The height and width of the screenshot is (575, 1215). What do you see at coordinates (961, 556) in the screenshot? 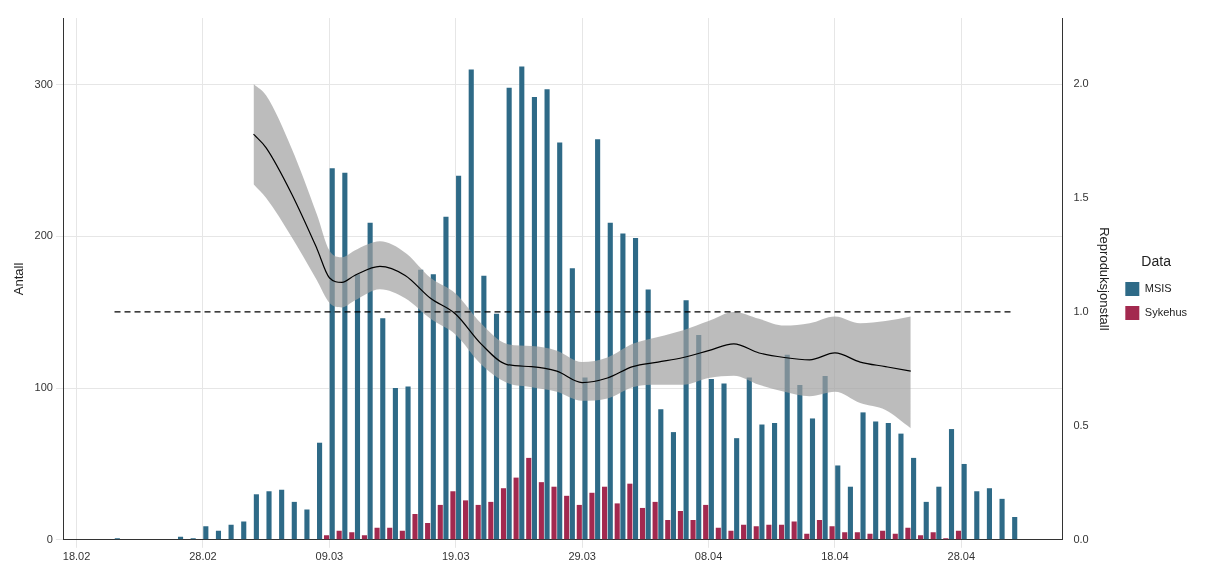
I see `x-tick-label: 28.04` at bounding box center [961, 556].